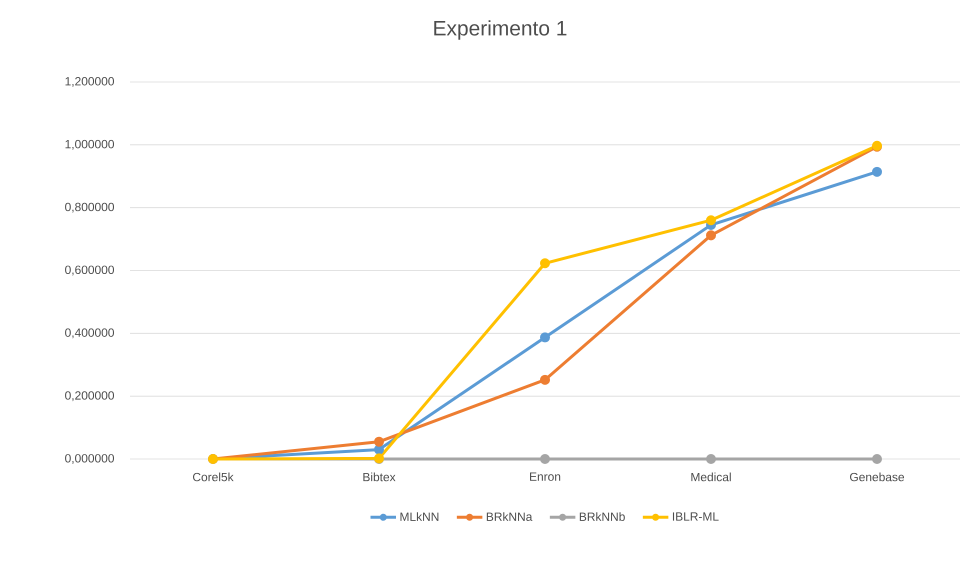  What do you see at coordinates (877, 477) in the screenshot?
I see `x-tick-label: Genebase` at bounding box center [877, 477].